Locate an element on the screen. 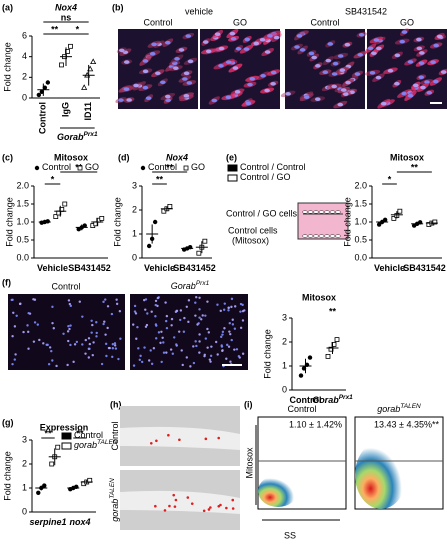 The width and height of the screenshot is (447, 550). legend-swatch is located at coordinates (232, 168).